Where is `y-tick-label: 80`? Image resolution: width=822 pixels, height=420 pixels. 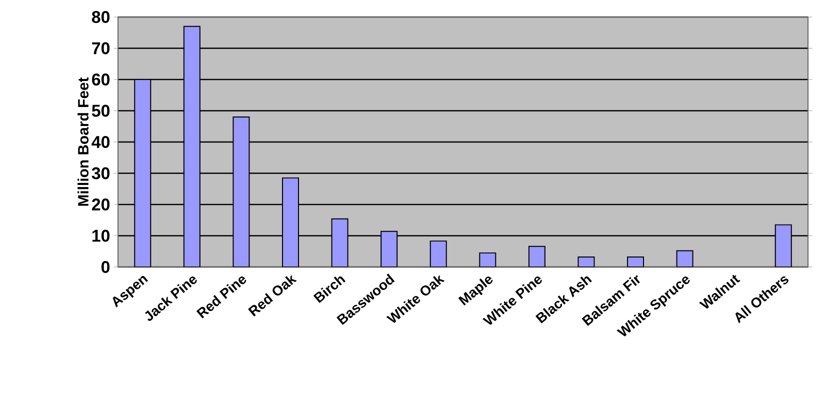
y-tick-label: 80 is located at coordinates (101, 17).